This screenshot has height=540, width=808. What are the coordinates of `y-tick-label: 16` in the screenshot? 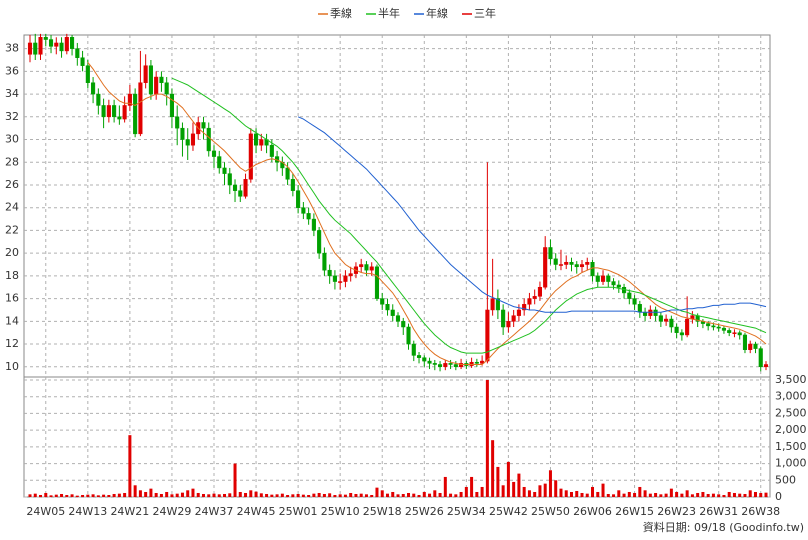 It's located at (12, 298).